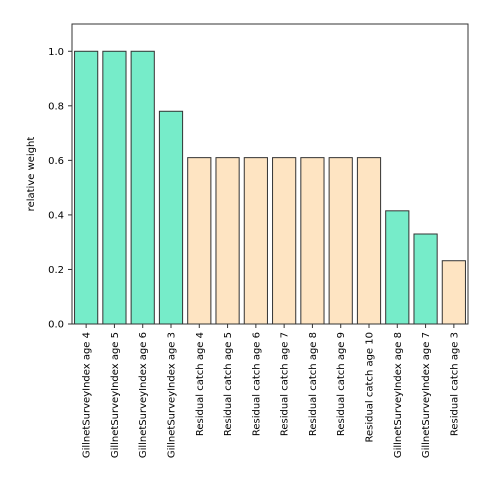 This screenshot has width=480, height=480. I want to click on x-category-label: Residual catch age 10, so click(370, 387).